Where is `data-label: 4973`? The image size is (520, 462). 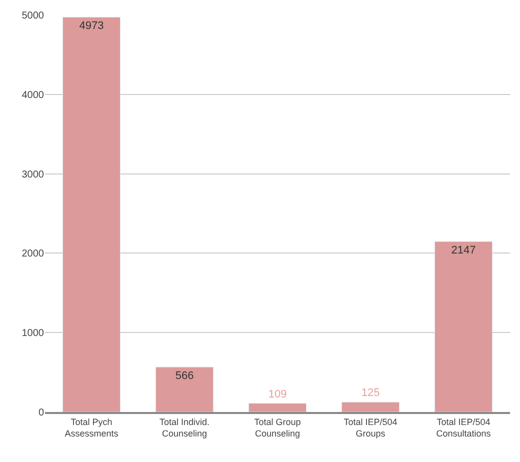 data-label: 4973 is located at coordinates (91, 26).